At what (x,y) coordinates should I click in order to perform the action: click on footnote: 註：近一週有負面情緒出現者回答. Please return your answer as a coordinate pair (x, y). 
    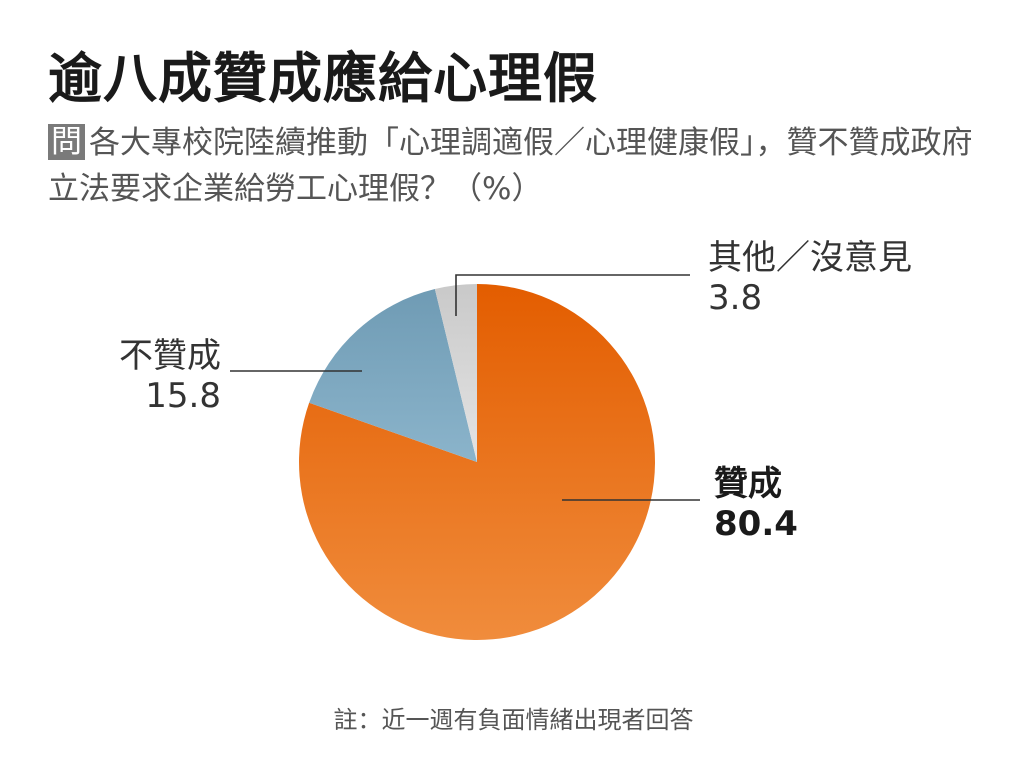
    Looking at the image, I should click on (513, 720).